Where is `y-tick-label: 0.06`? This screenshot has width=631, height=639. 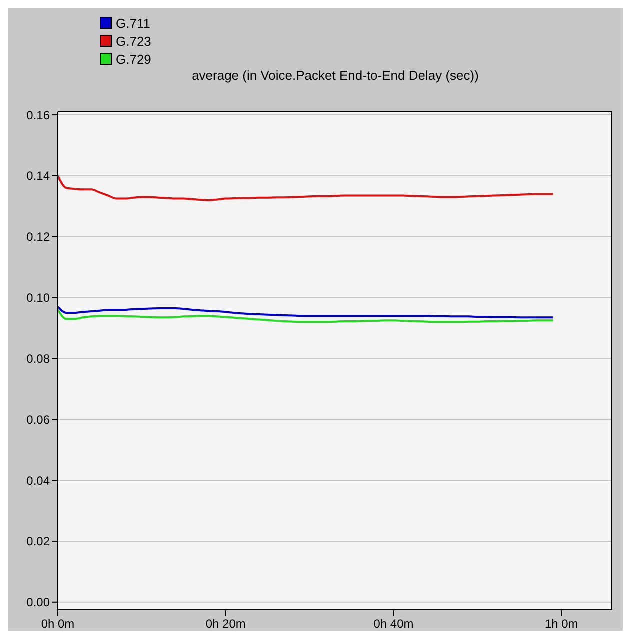
y-tick-label: 0.06 is located at coordinates (38, 419).